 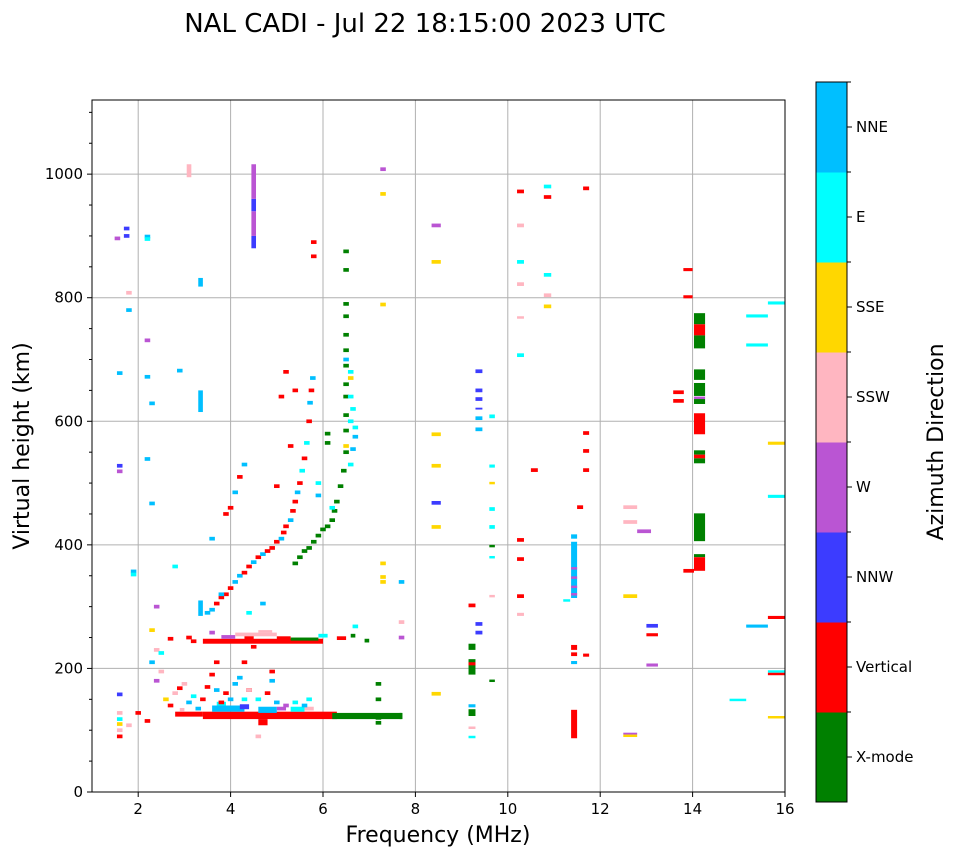 I want to click on colorbar-frame, so click(x=831, y=442).